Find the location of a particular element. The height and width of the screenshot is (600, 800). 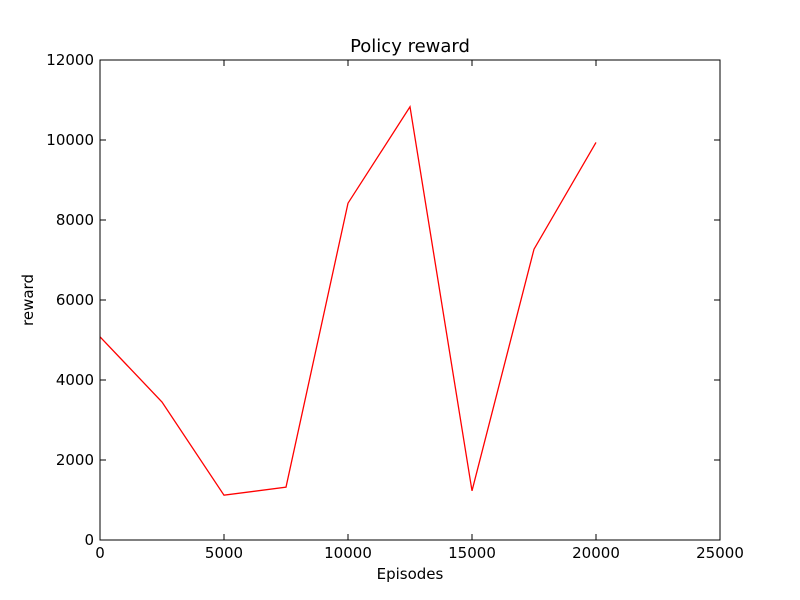

x-tick-label: 5000 is located at coordinates (224, 553).